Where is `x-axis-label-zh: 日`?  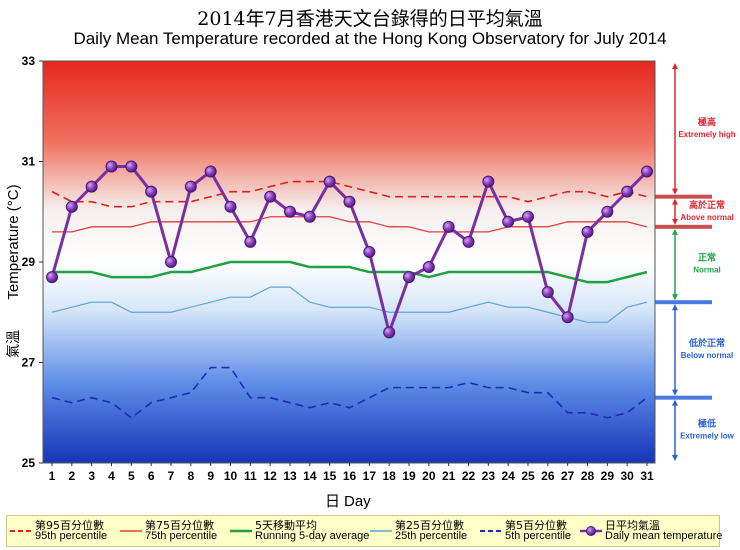 x-axis-label-zh: 日 is located at coordinates (332, 501).